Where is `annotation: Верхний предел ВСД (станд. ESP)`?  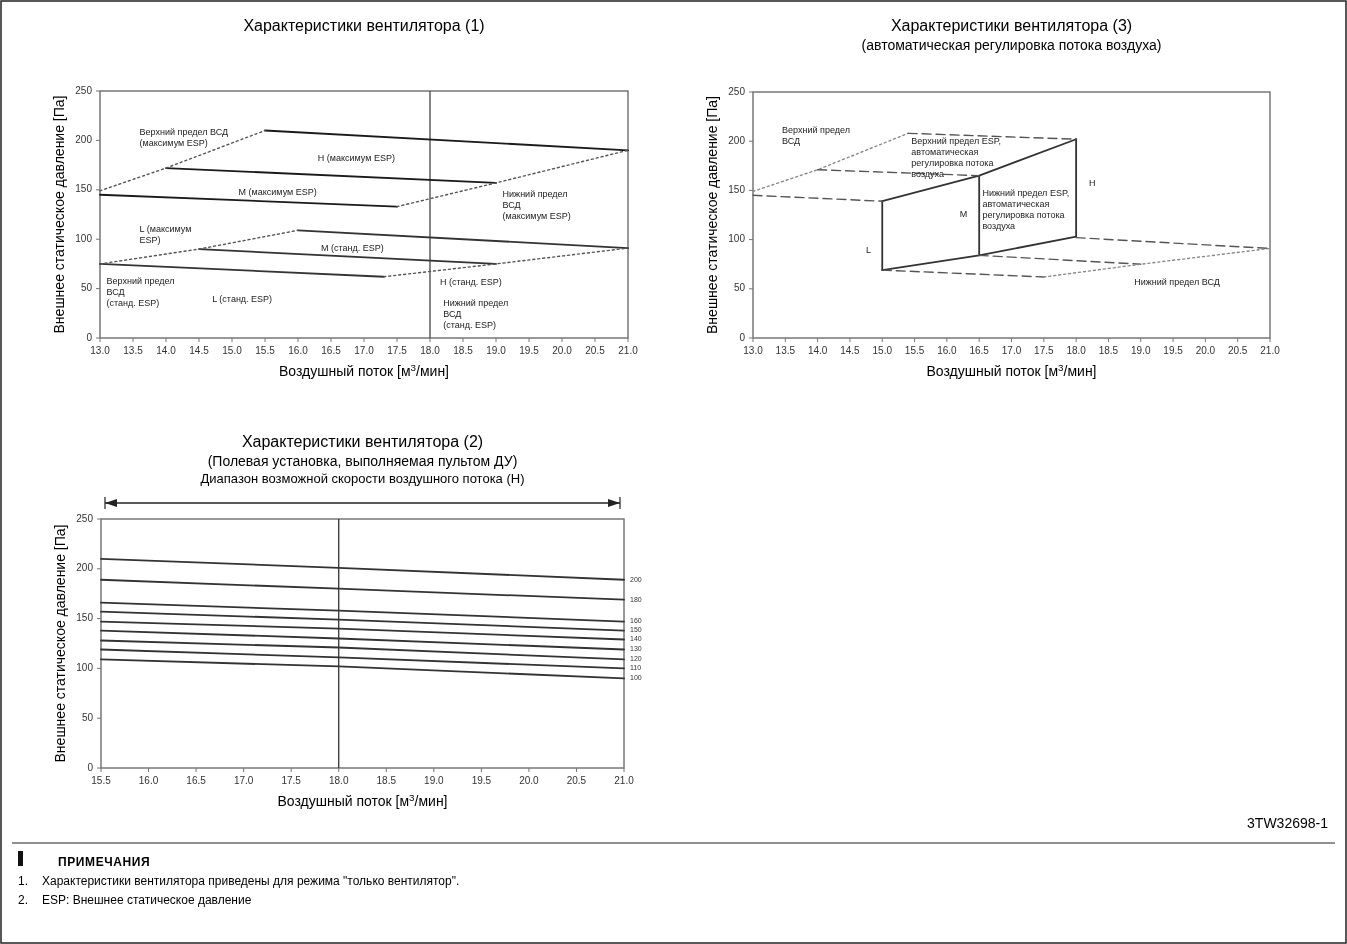
annotation: Верхний предел ВСД (станд. ESP) is located at coordinates (140, 292).